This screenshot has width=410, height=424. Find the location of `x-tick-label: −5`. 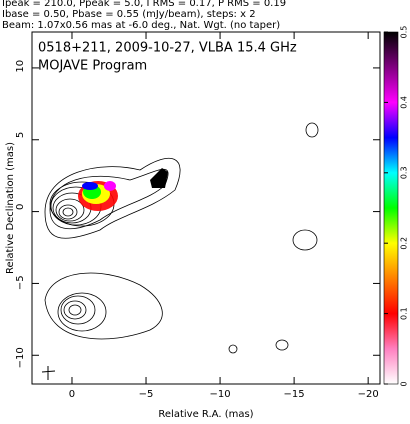

x-tick-label: −5 is located at coordinates (146, 394).